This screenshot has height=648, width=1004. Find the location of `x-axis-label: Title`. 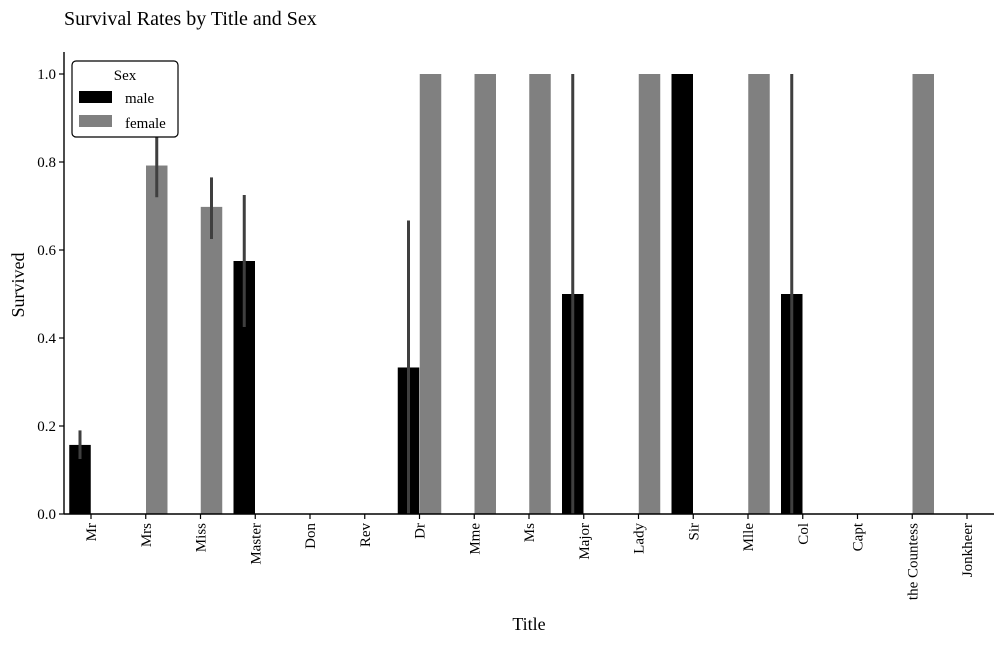

x-axis-label: Title is located at coordinates (528, 624).